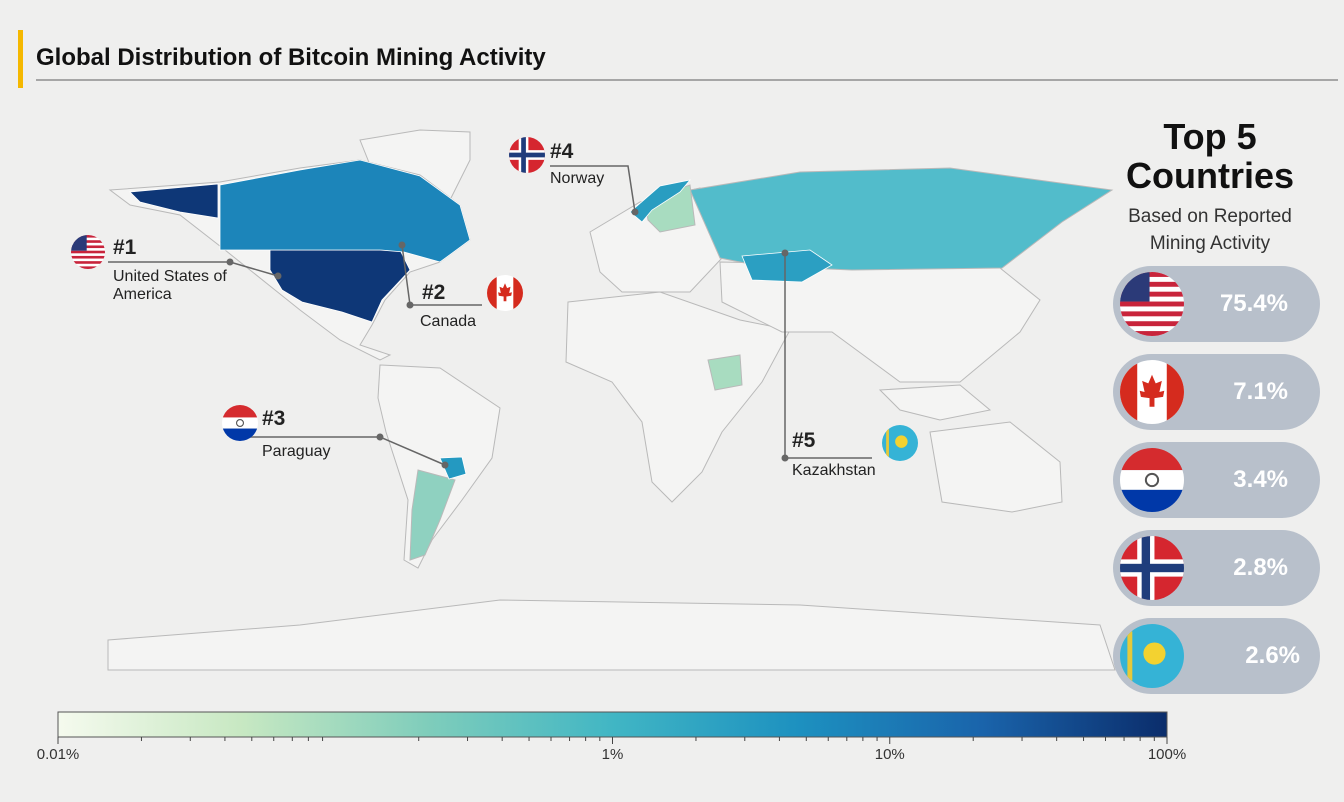  I want to click on panel-title: Top 5 Countries, so click(1209, 156).